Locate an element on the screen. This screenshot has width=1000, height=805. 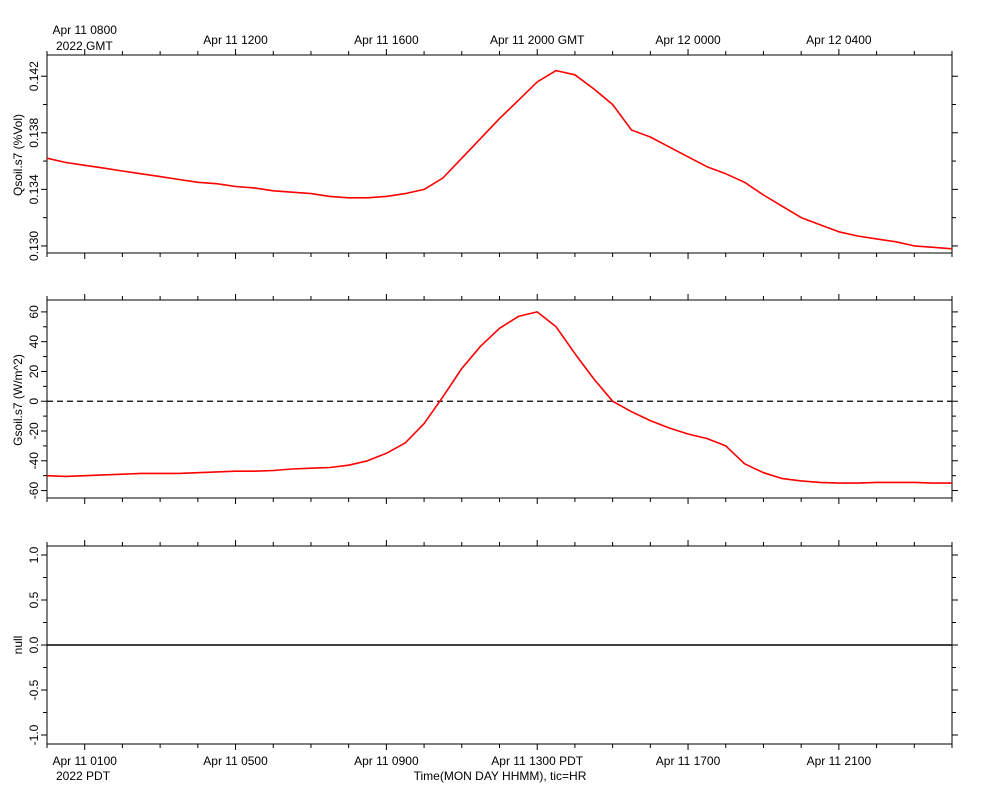
panel-3-y-tick-label: -1.0 is located at coordinates (34, 734).